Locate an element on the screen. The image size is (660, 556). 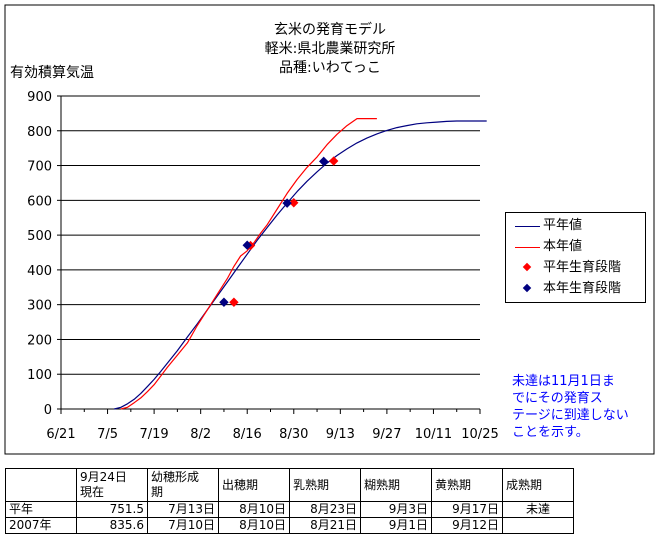
x-tick-label: 10/11 is located at coordinates (433, 434).